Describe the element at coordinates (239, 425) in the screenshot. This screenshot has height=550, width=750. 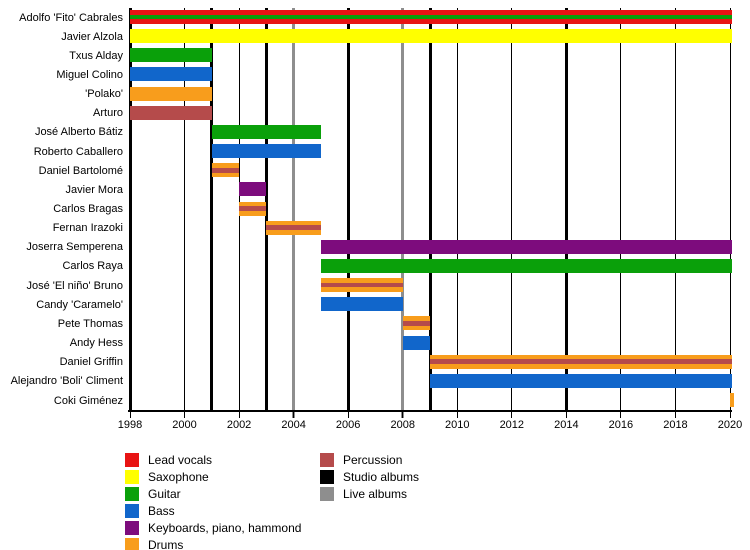
I see `axis-year-label: 2002` at that location.